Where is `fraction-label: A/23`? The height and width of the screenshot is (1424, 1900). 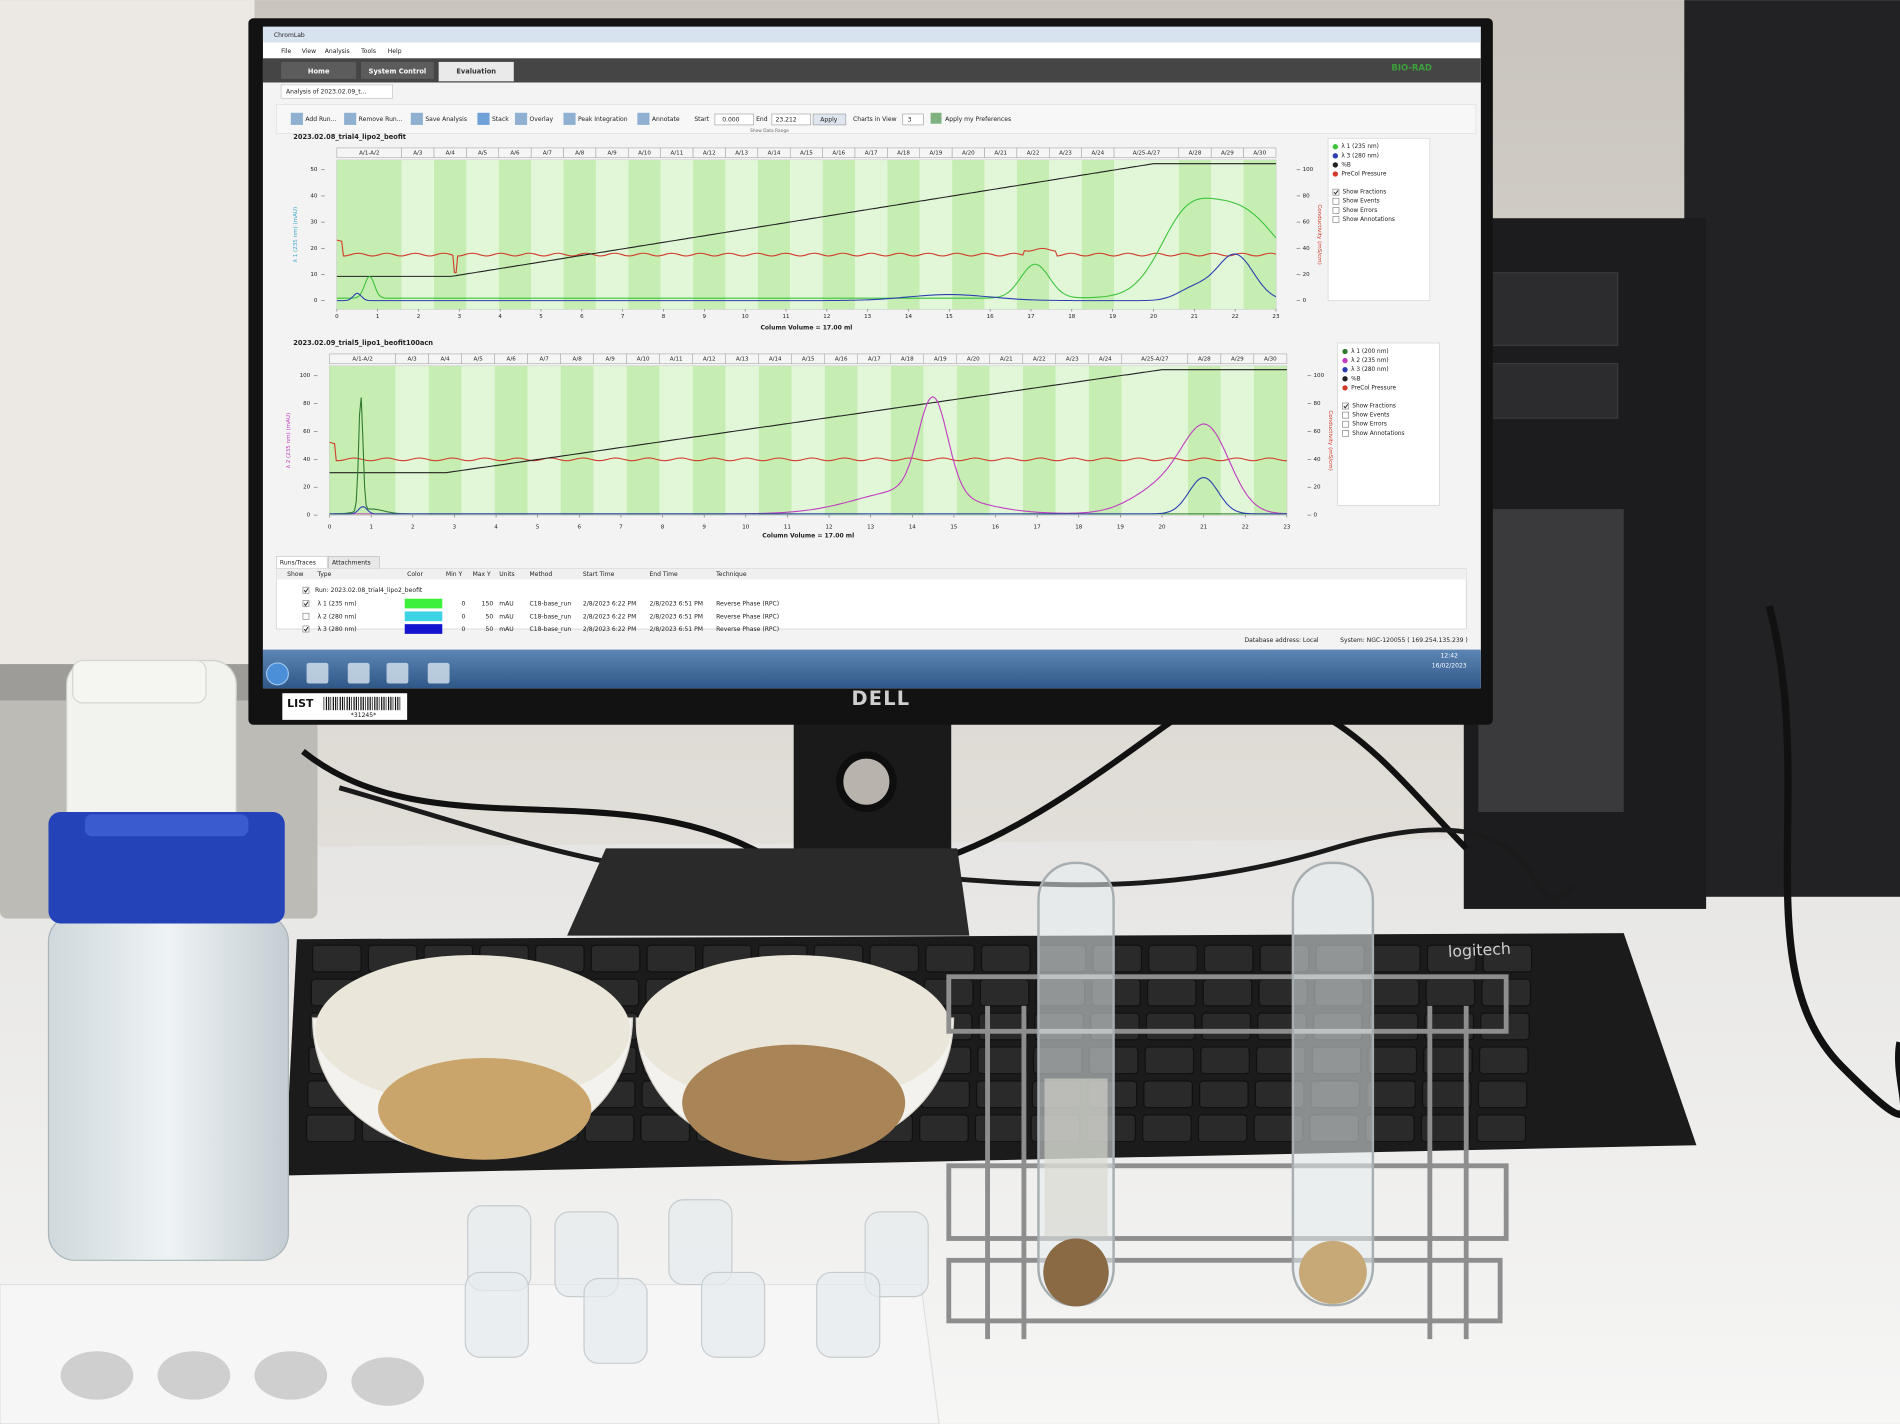 fraction-label: A/23 is located at coordinates (1065, 153).